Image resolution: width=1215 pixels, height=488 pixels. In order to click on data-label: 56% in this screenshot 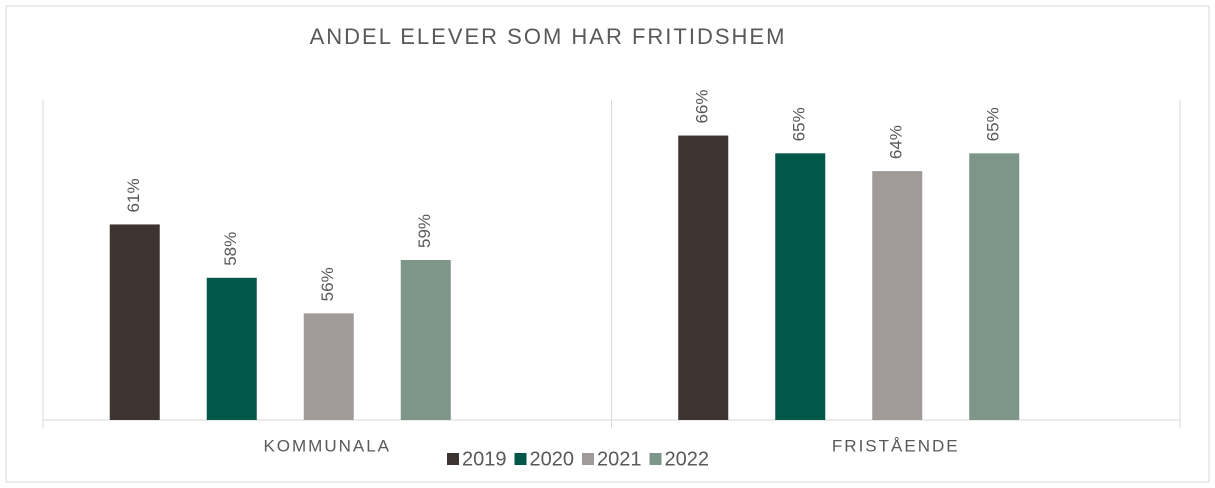, I will do `click(327, 284)`.